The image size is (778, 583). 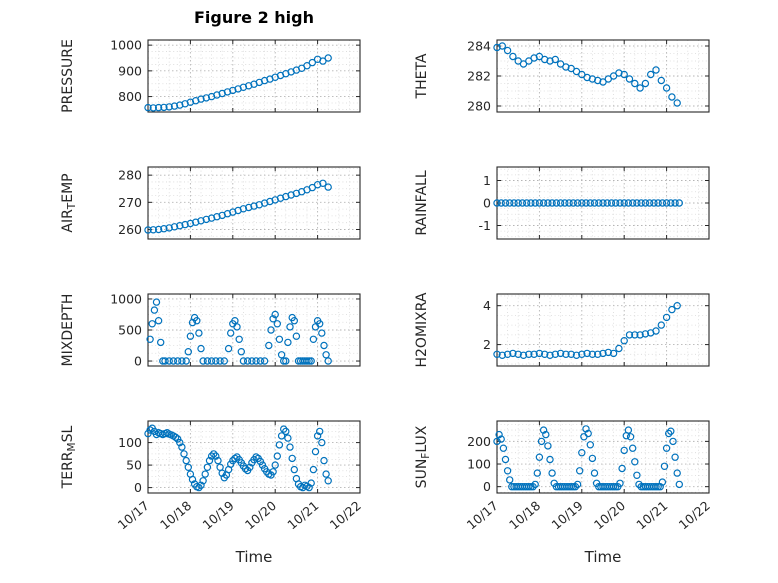 I want to click on ylabel-text-subscript: T, so click(x=72, y=206).